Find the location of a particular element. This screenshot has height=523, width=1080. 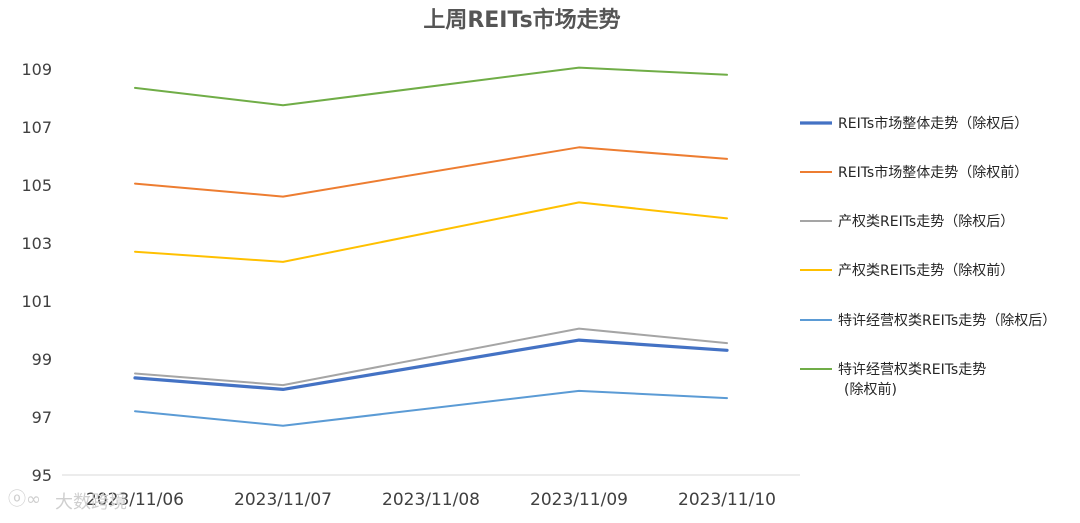

y-tick-label: 99 is located at coordinates (42, 359).